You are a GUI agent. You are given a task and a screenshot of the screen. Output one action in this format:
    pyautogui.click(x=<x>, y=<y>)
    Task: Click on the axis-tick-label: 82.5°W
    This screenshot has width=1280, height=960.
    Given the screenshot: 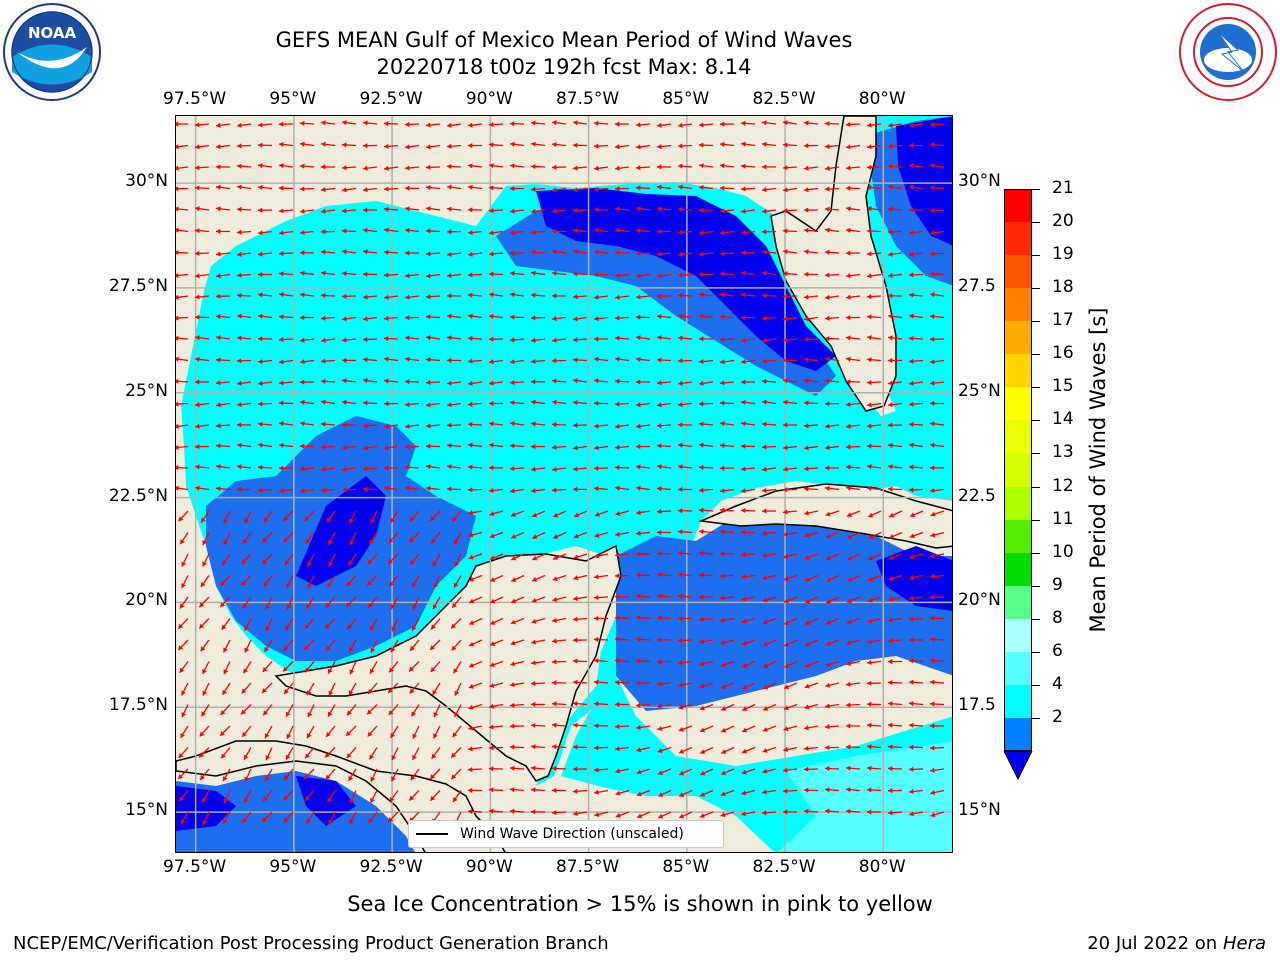 What is the action you would take?
    pyautogui.click(x=784, y=867)
    